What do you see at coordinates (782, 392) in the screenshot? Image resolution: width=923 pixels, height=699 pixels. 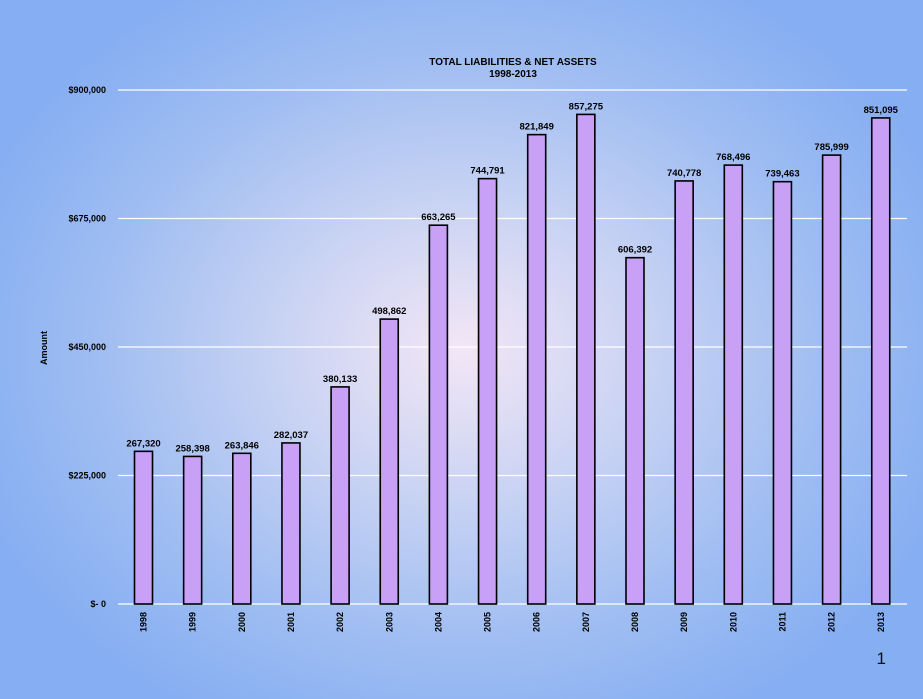 I see `bar-2011` at bounding box center [782, 392].